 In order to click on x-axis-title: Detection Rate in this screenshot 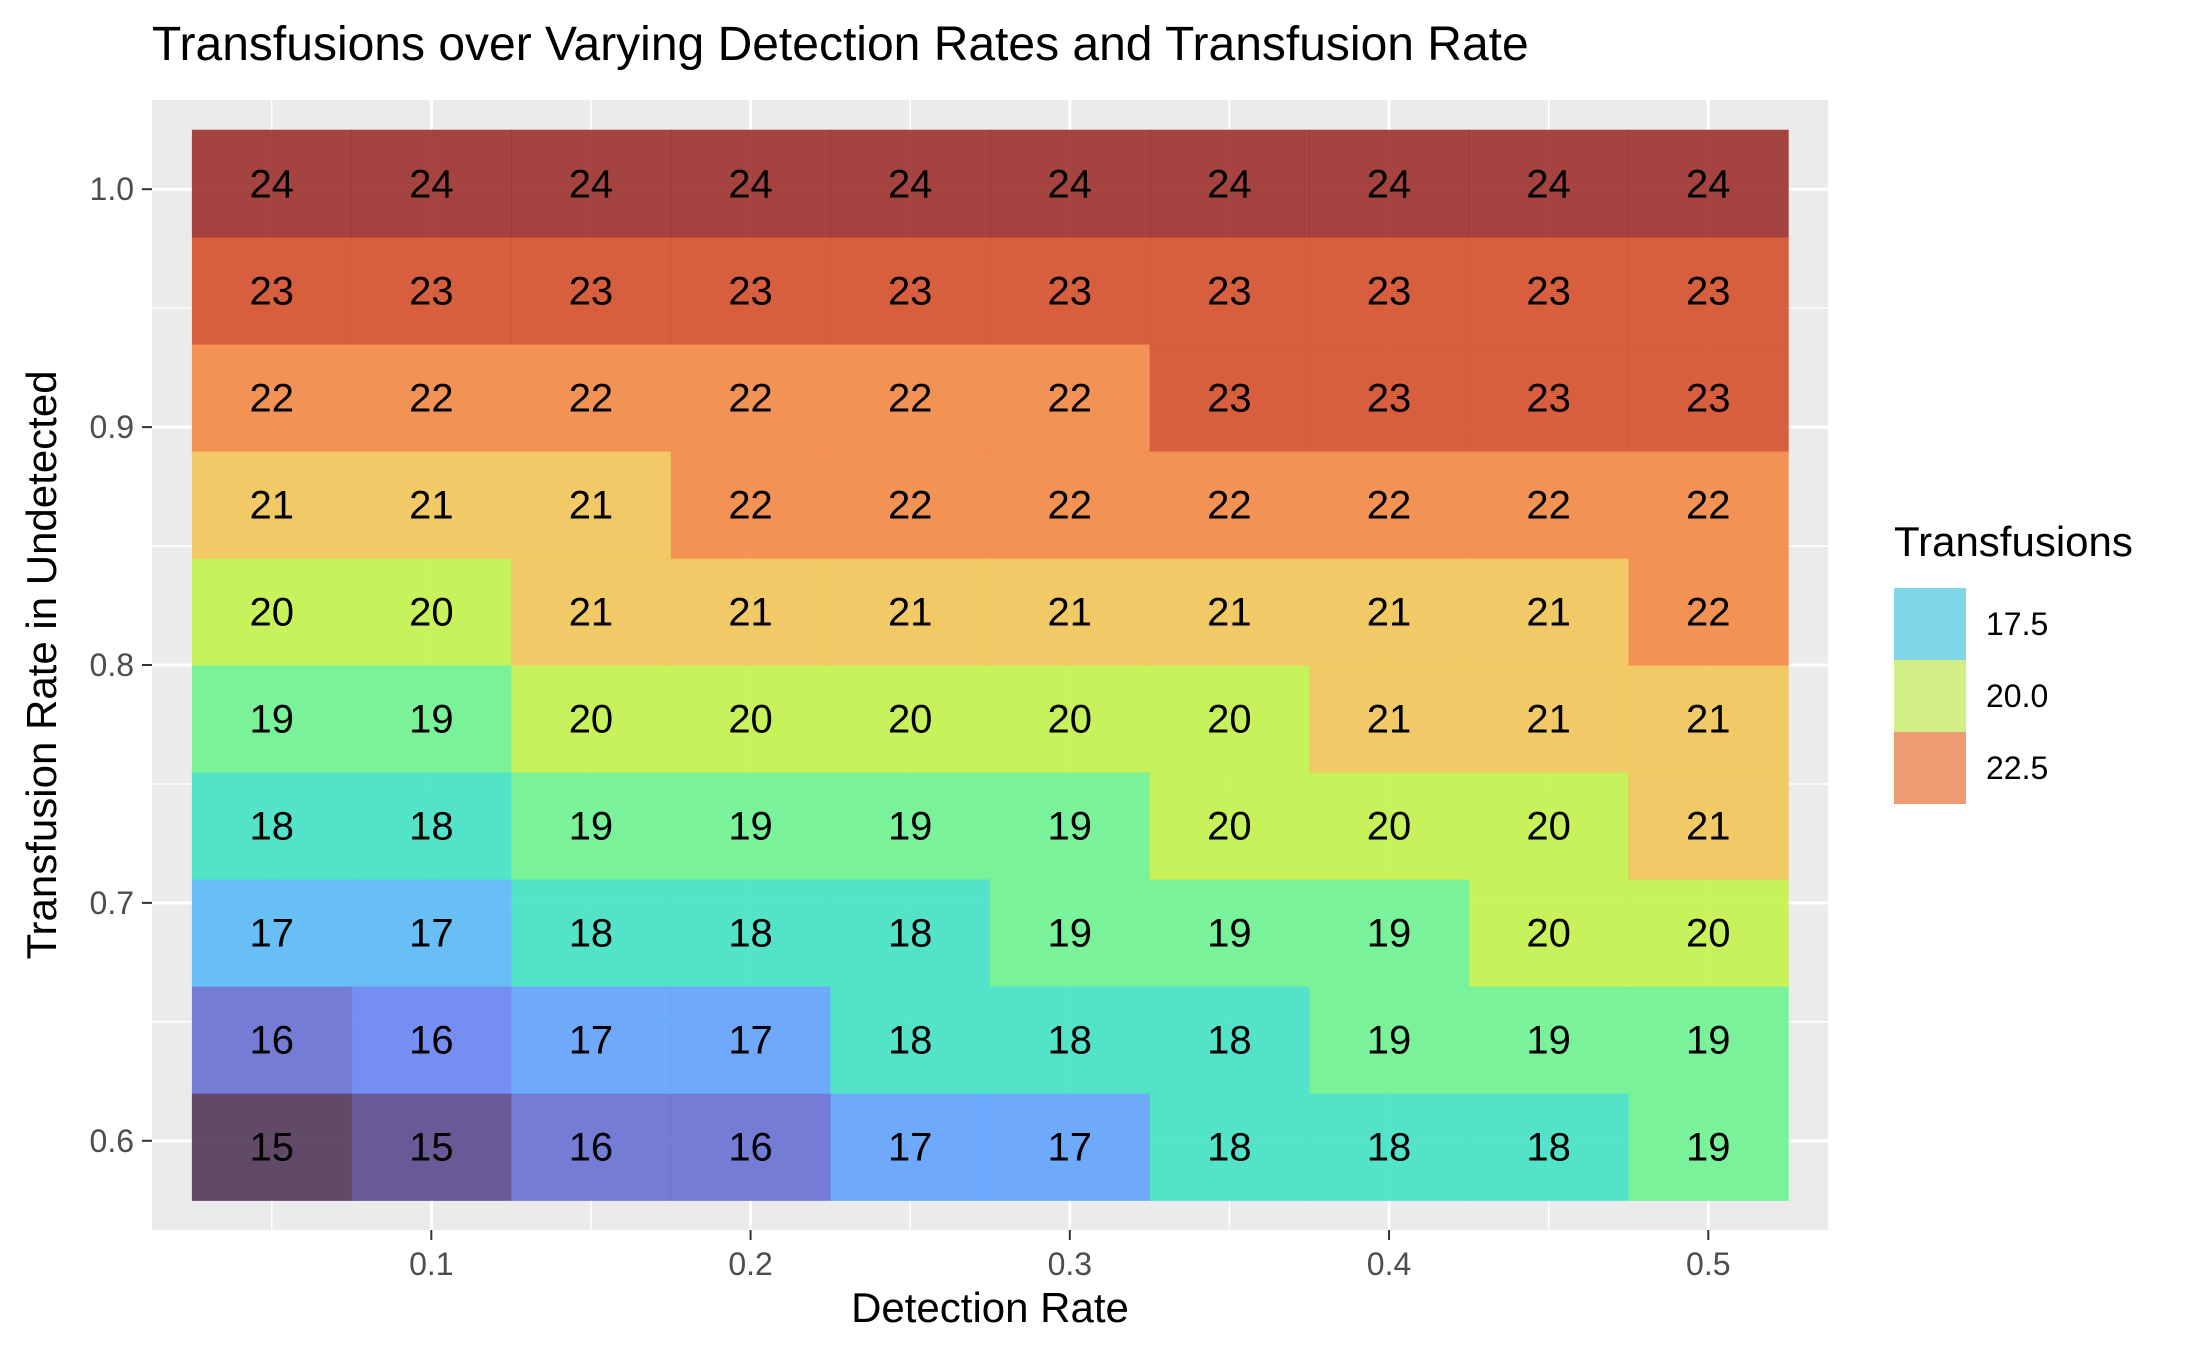, I will do `click(990, 1307)`.